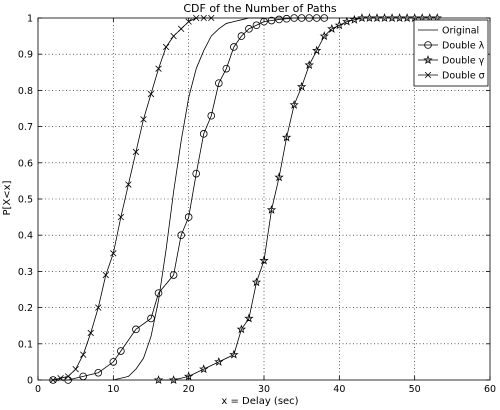 Image resolution: width=500 pixels, height=410 pixels. I want to click on x-tick-label: 40, so click(339, 389).